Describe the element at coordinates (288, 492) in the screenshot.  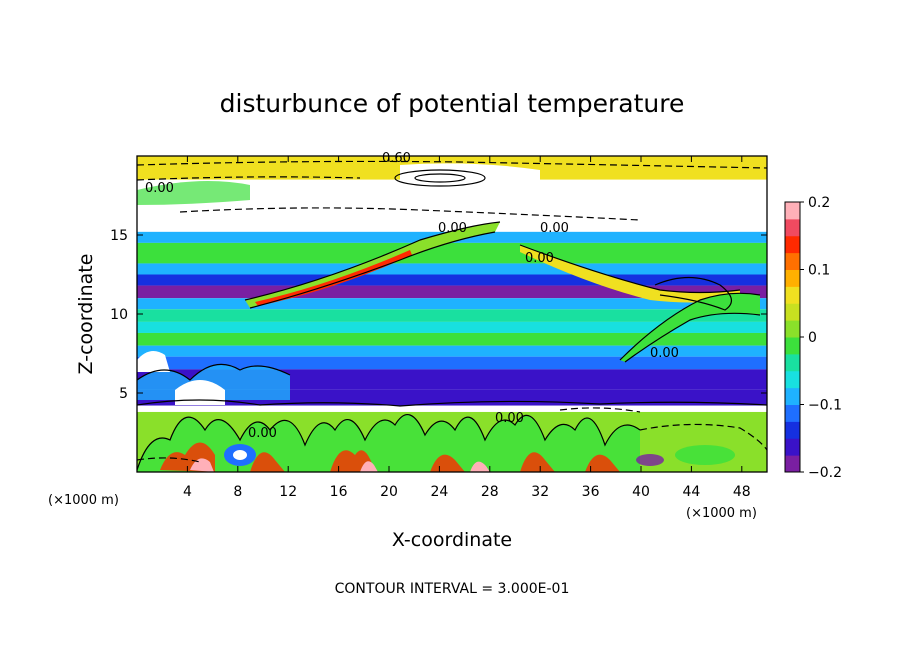
I see `x-tick-label: 12` at that location.